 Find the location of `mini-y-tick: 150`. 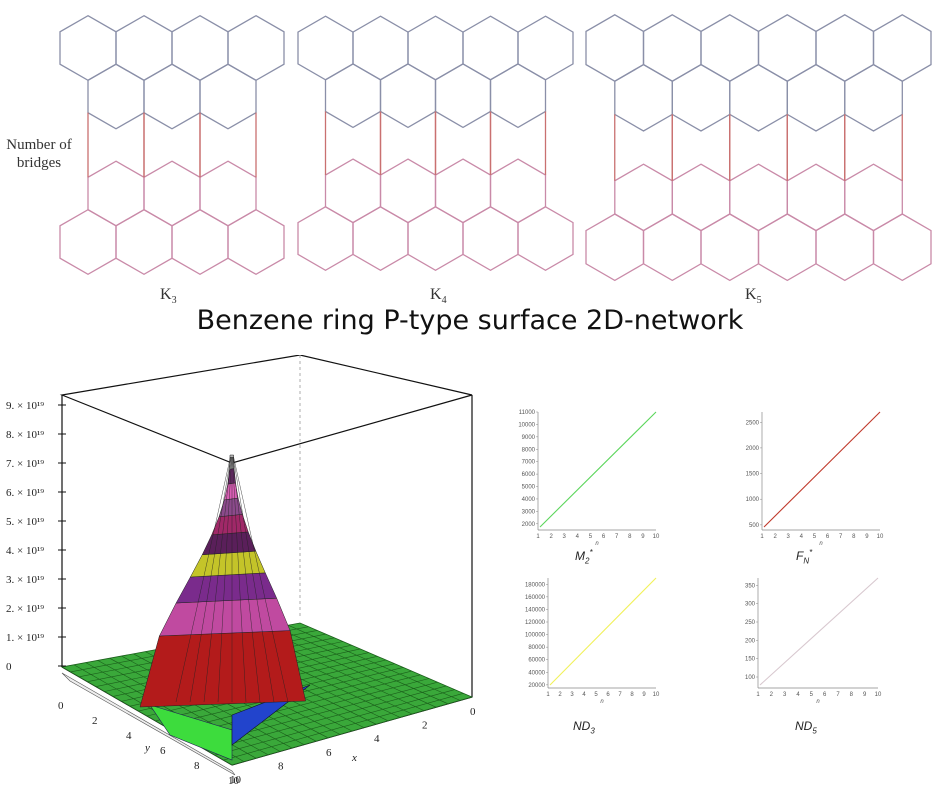

mini-y-tick: 150 is located at coordinates (750, 660).